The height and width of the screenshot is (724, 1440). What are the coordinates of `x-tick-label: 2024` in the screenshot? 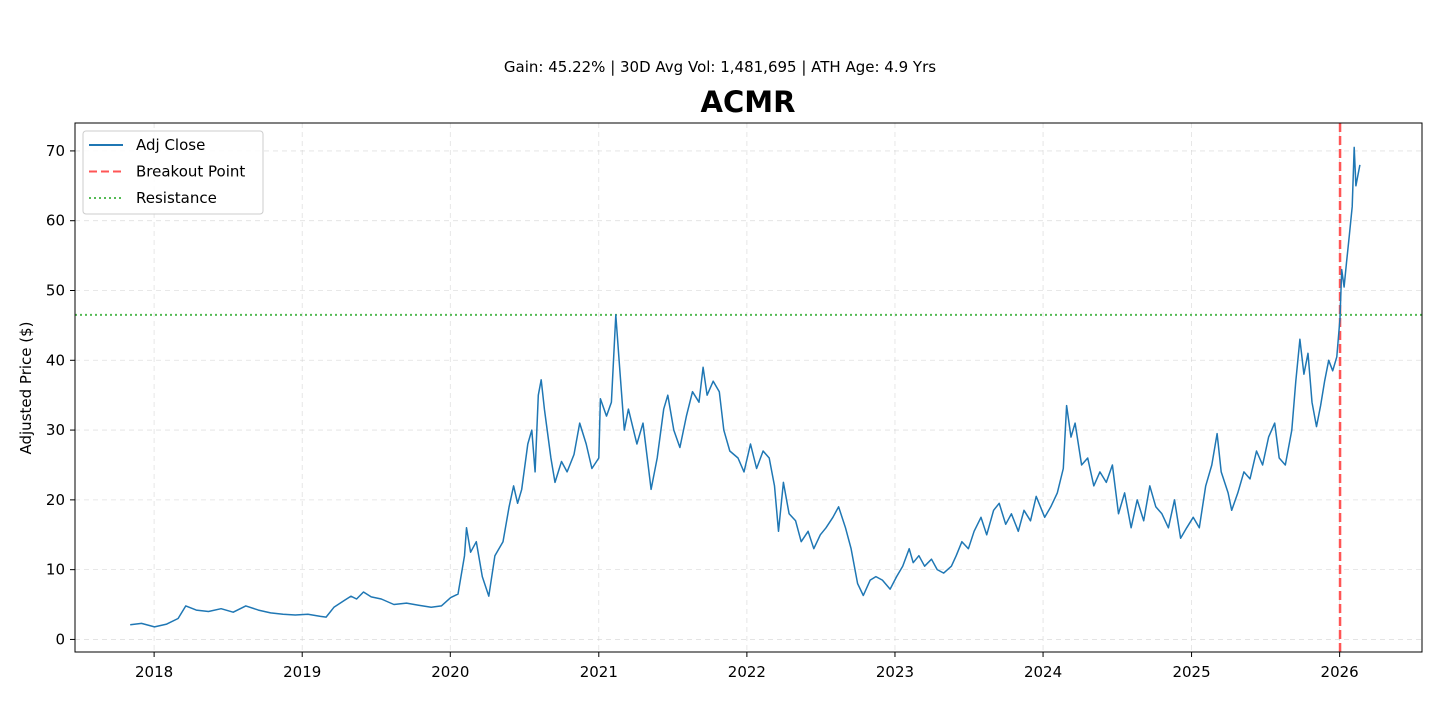 It's located at (1043, 672).